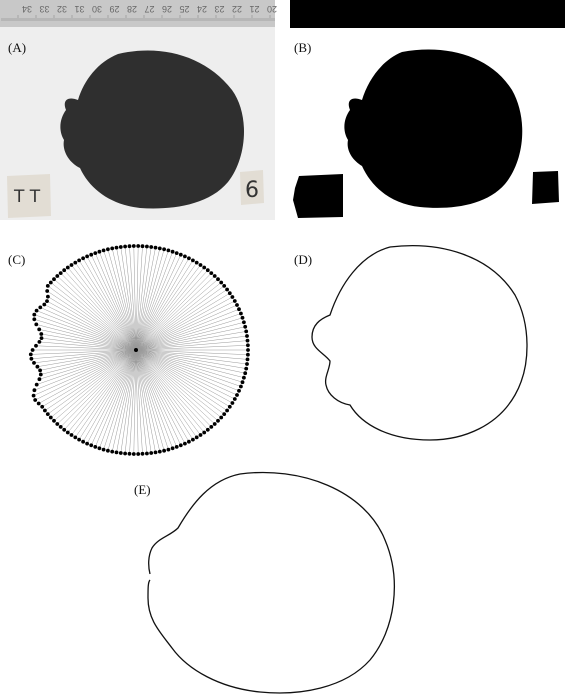  I want to click on tag-right: 6, so click(252, 187).